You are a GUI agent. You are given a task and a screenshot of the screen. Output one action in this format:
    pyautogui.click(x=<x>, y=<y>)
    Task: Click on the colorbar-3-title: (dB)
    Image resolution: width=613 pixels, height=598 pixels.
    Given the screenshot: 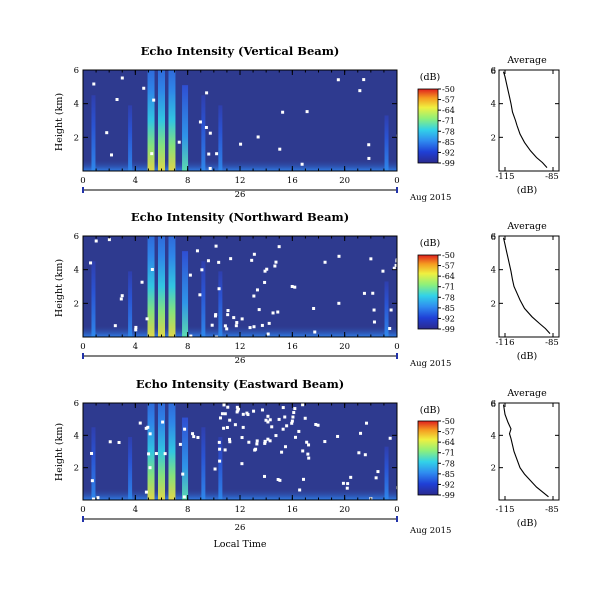 What is the action you would take?
    pyautogui.click(x=430, y=410)
    